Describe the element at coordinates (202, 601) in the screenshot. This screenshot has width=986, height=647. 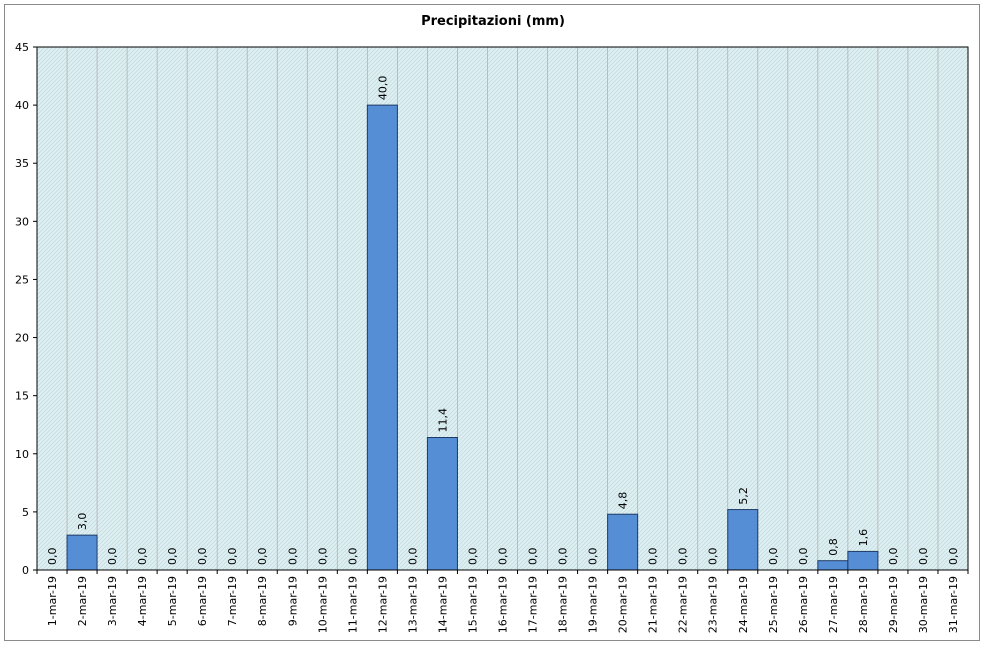
I see `x-tick-label: 6-mar-19` at that location.